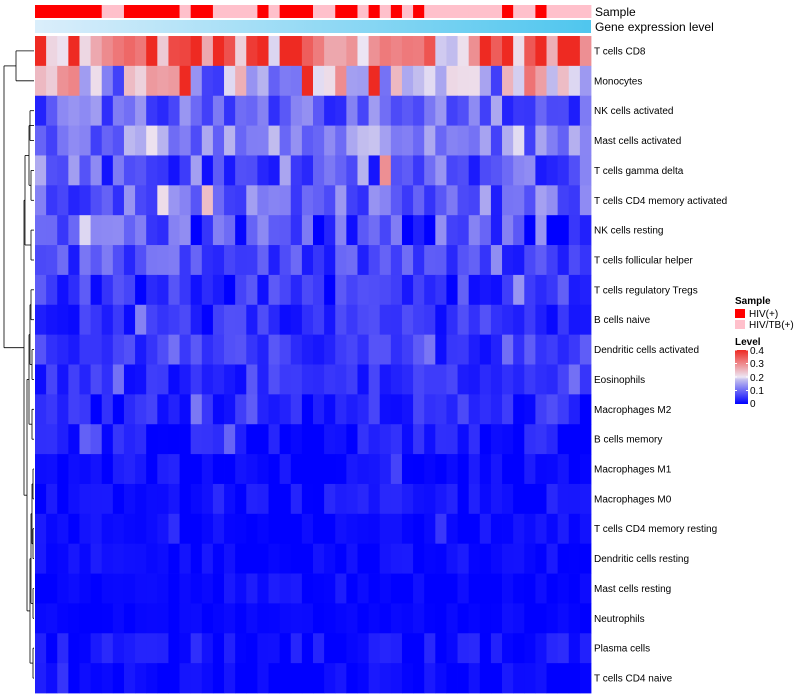 This screenshot has height=700, width=800. What do you see at coordinates (637, 141) in the screenshot?
I see `row-label: Mast cells activated` at bounding box center [637, 141].